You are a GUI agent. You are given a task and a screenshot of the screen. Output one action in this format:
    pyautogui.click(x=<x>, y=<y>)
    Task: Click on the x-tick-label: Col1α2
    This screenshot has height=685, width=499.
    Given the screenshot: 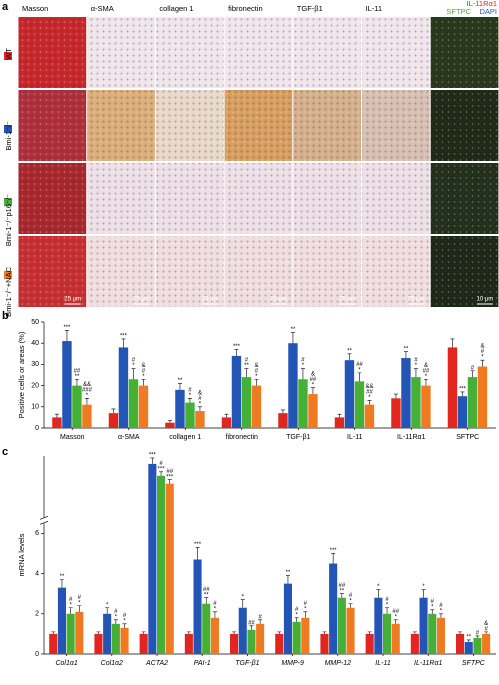 What is the action you would take?
    pyautogui.click(x=112, y=663)
    